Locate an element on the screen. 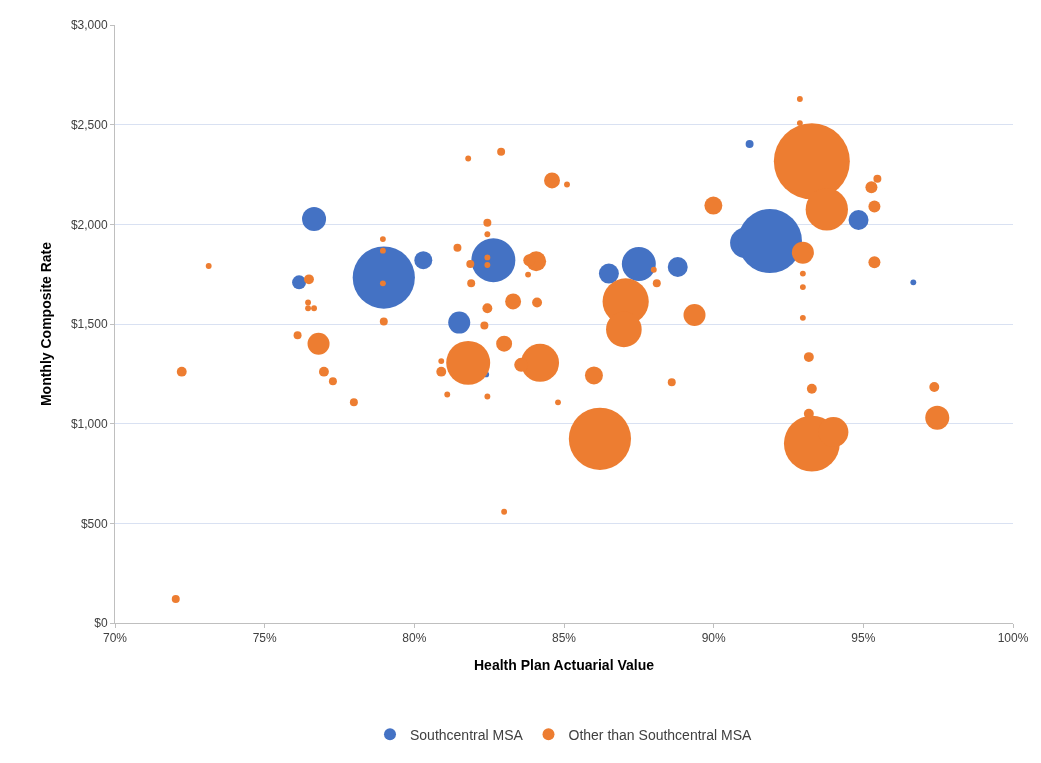  x-tick-label: 85% is located at coordinates (564, 638).